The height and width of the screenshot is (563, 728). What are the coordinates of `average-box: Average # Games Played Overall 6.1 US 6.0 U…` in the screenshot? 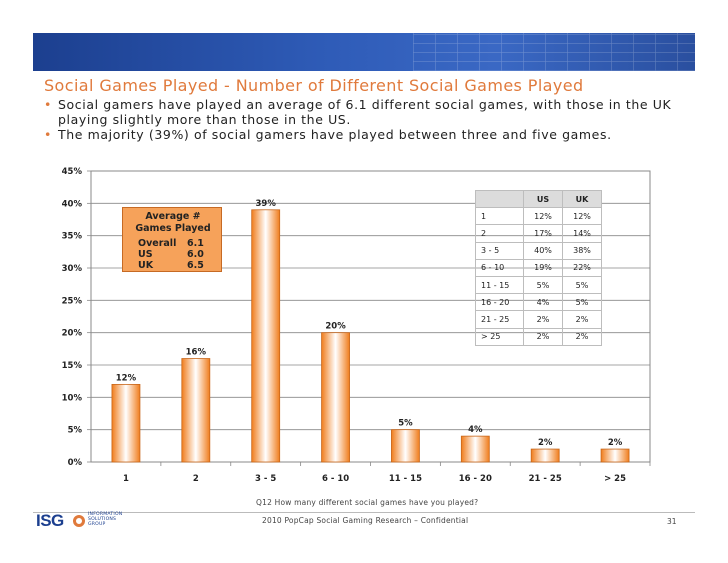 It's located at (172, 239).